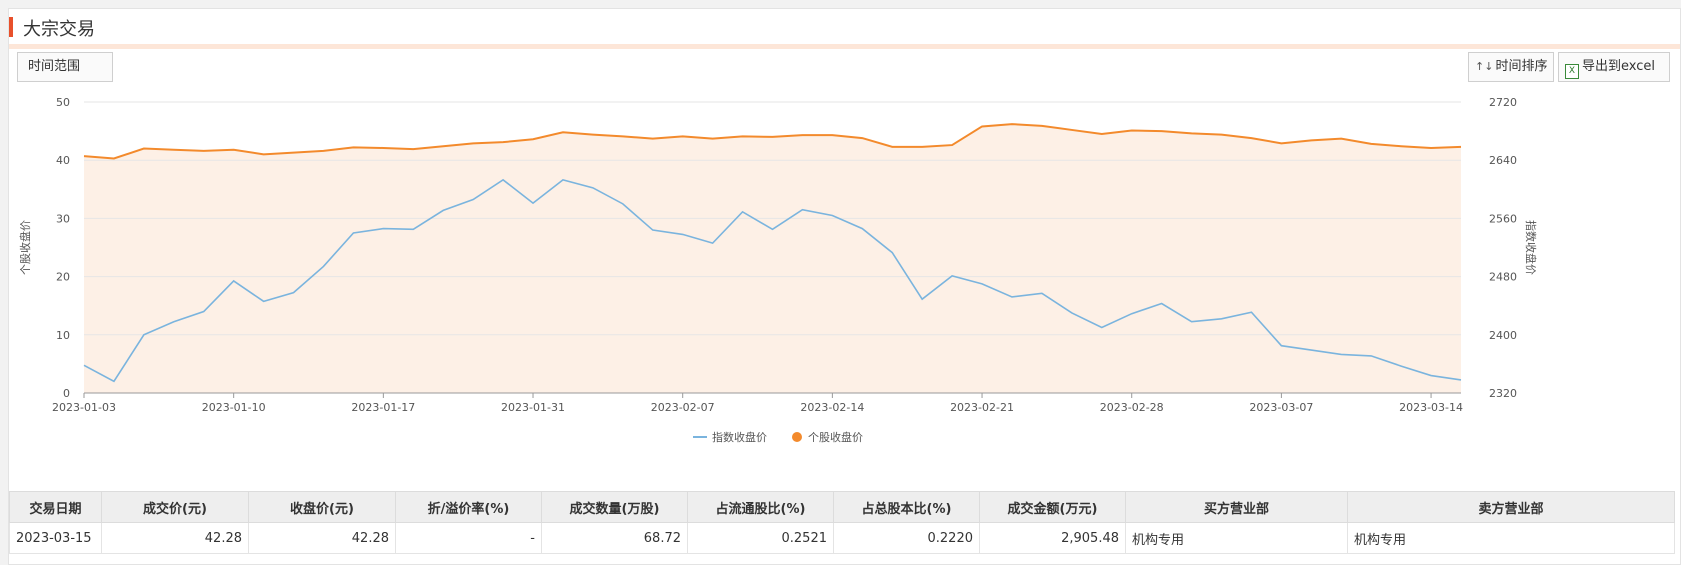 This screenshot has width=1681, height=565. What do you see at coordinates (63, 335) in the screenshot?
I see `y-left-tick-label: 10` at bounding box center [63, 335].